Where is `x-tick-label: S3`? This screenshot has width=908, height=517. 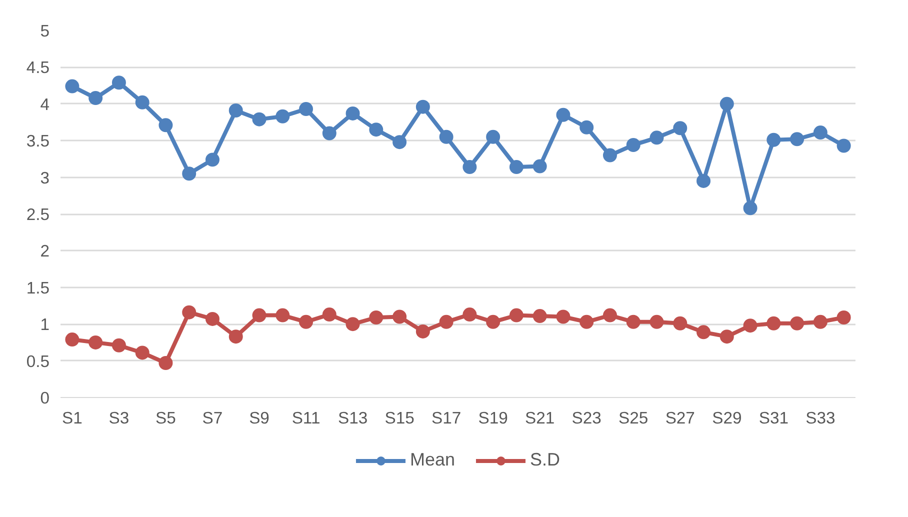
x-tick-label: S3 is located at coordinates (119, 418).